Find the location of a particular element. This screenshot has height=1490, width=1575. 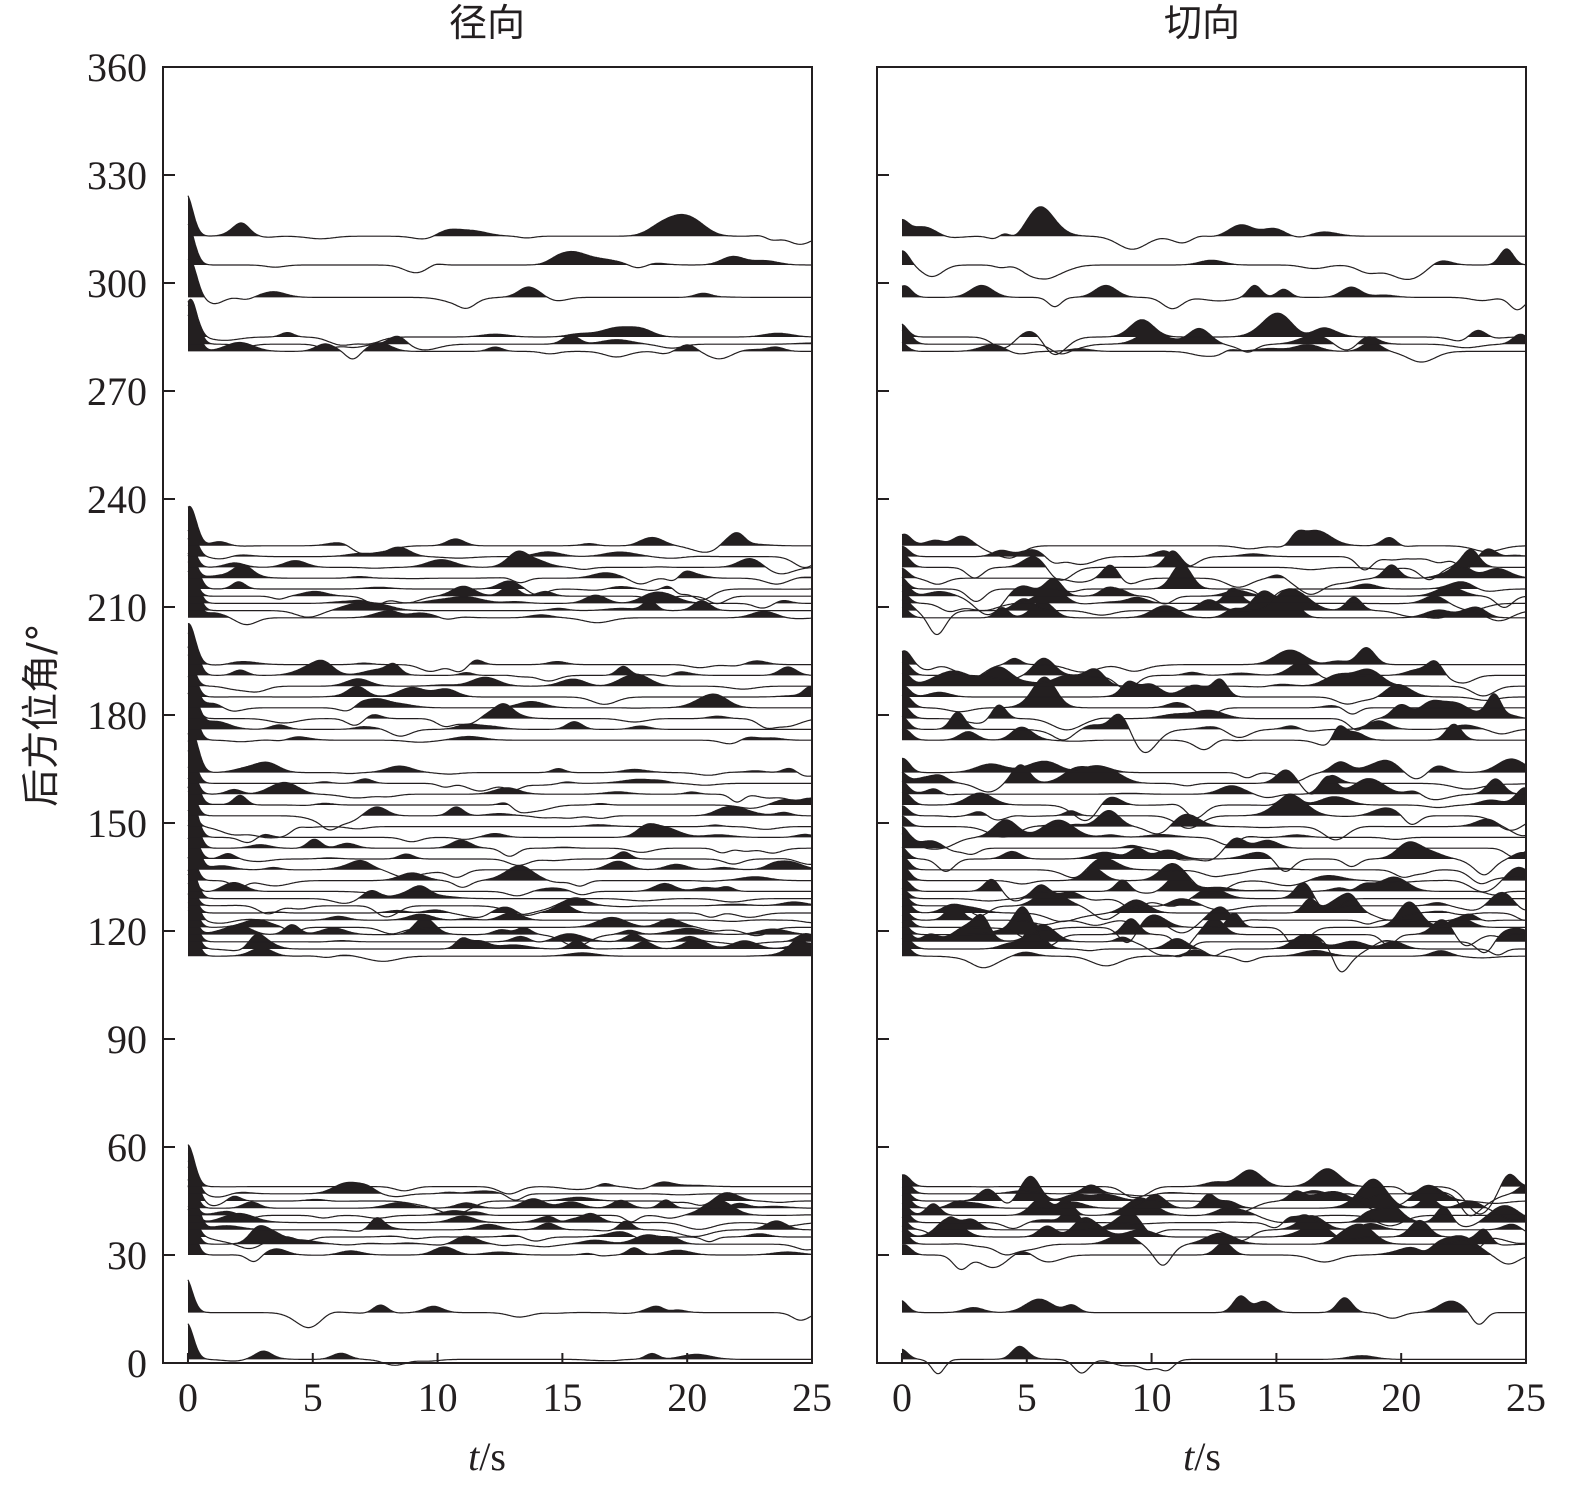

x-tick-label: 20 is located at coordinates (687, 1397).